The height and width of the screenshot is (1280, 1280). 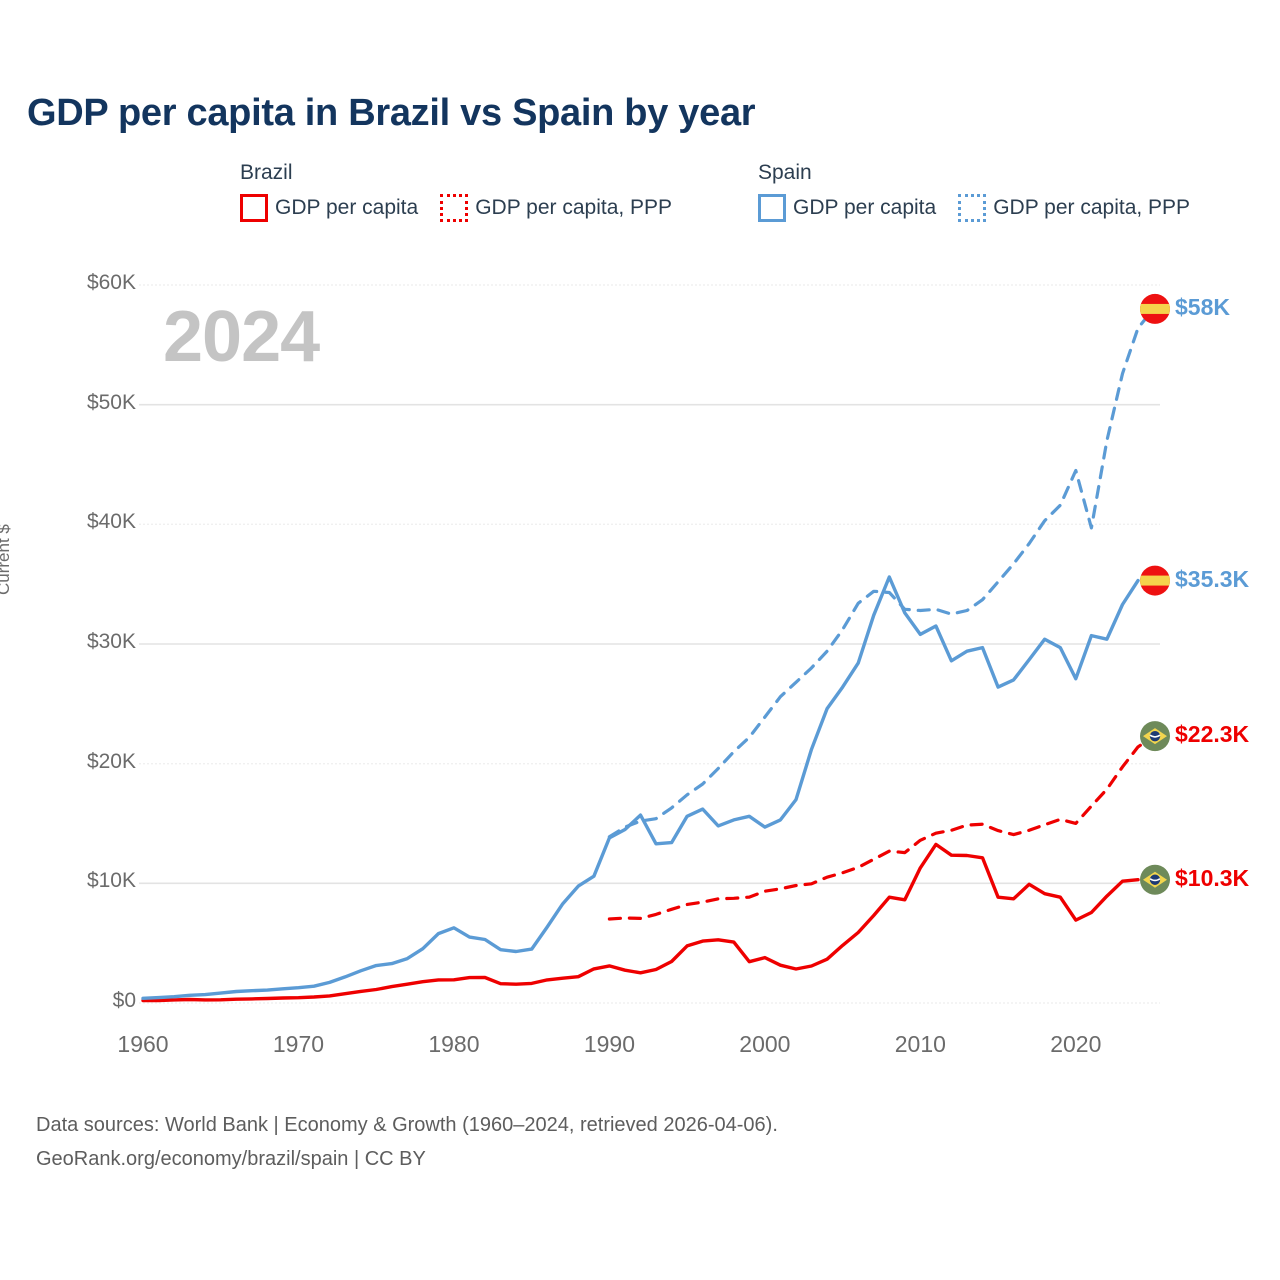 I want to click on footer-attribution: GeoRank.org/economy/brazil/spain | CC BY, so click(x=231, y=1159).